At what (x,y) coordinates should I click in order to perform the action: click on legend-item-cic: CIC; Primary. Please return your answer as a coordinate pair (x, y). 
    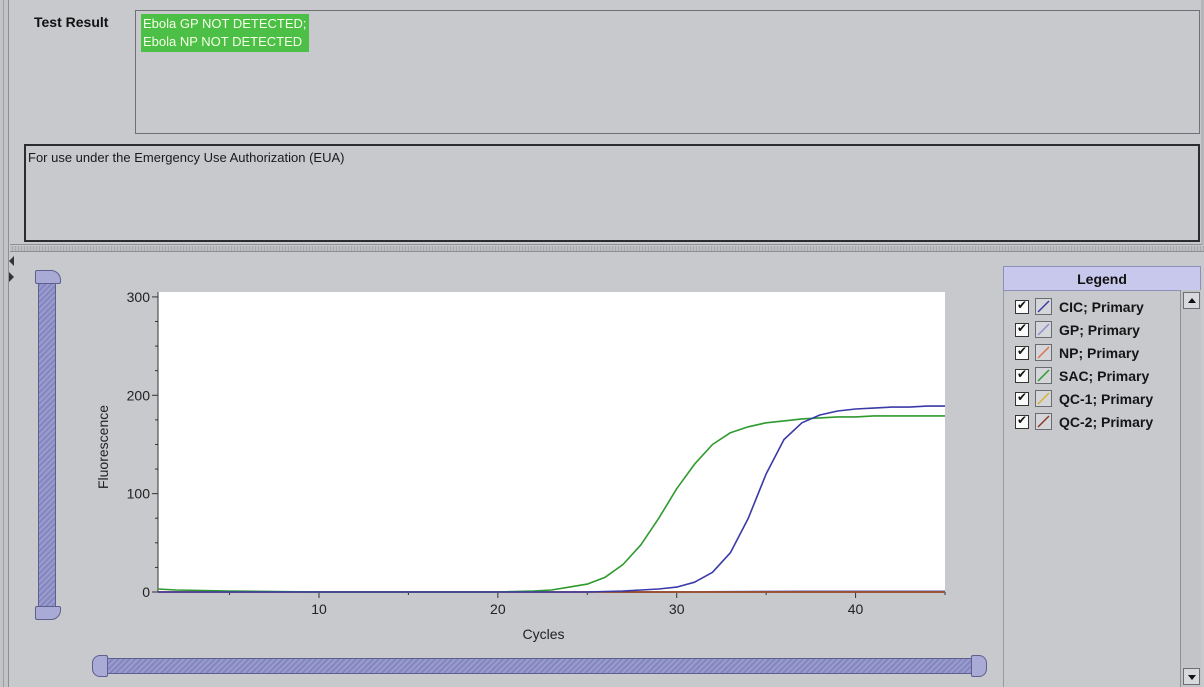
    Looking at the image, I should click on (1079, 306).